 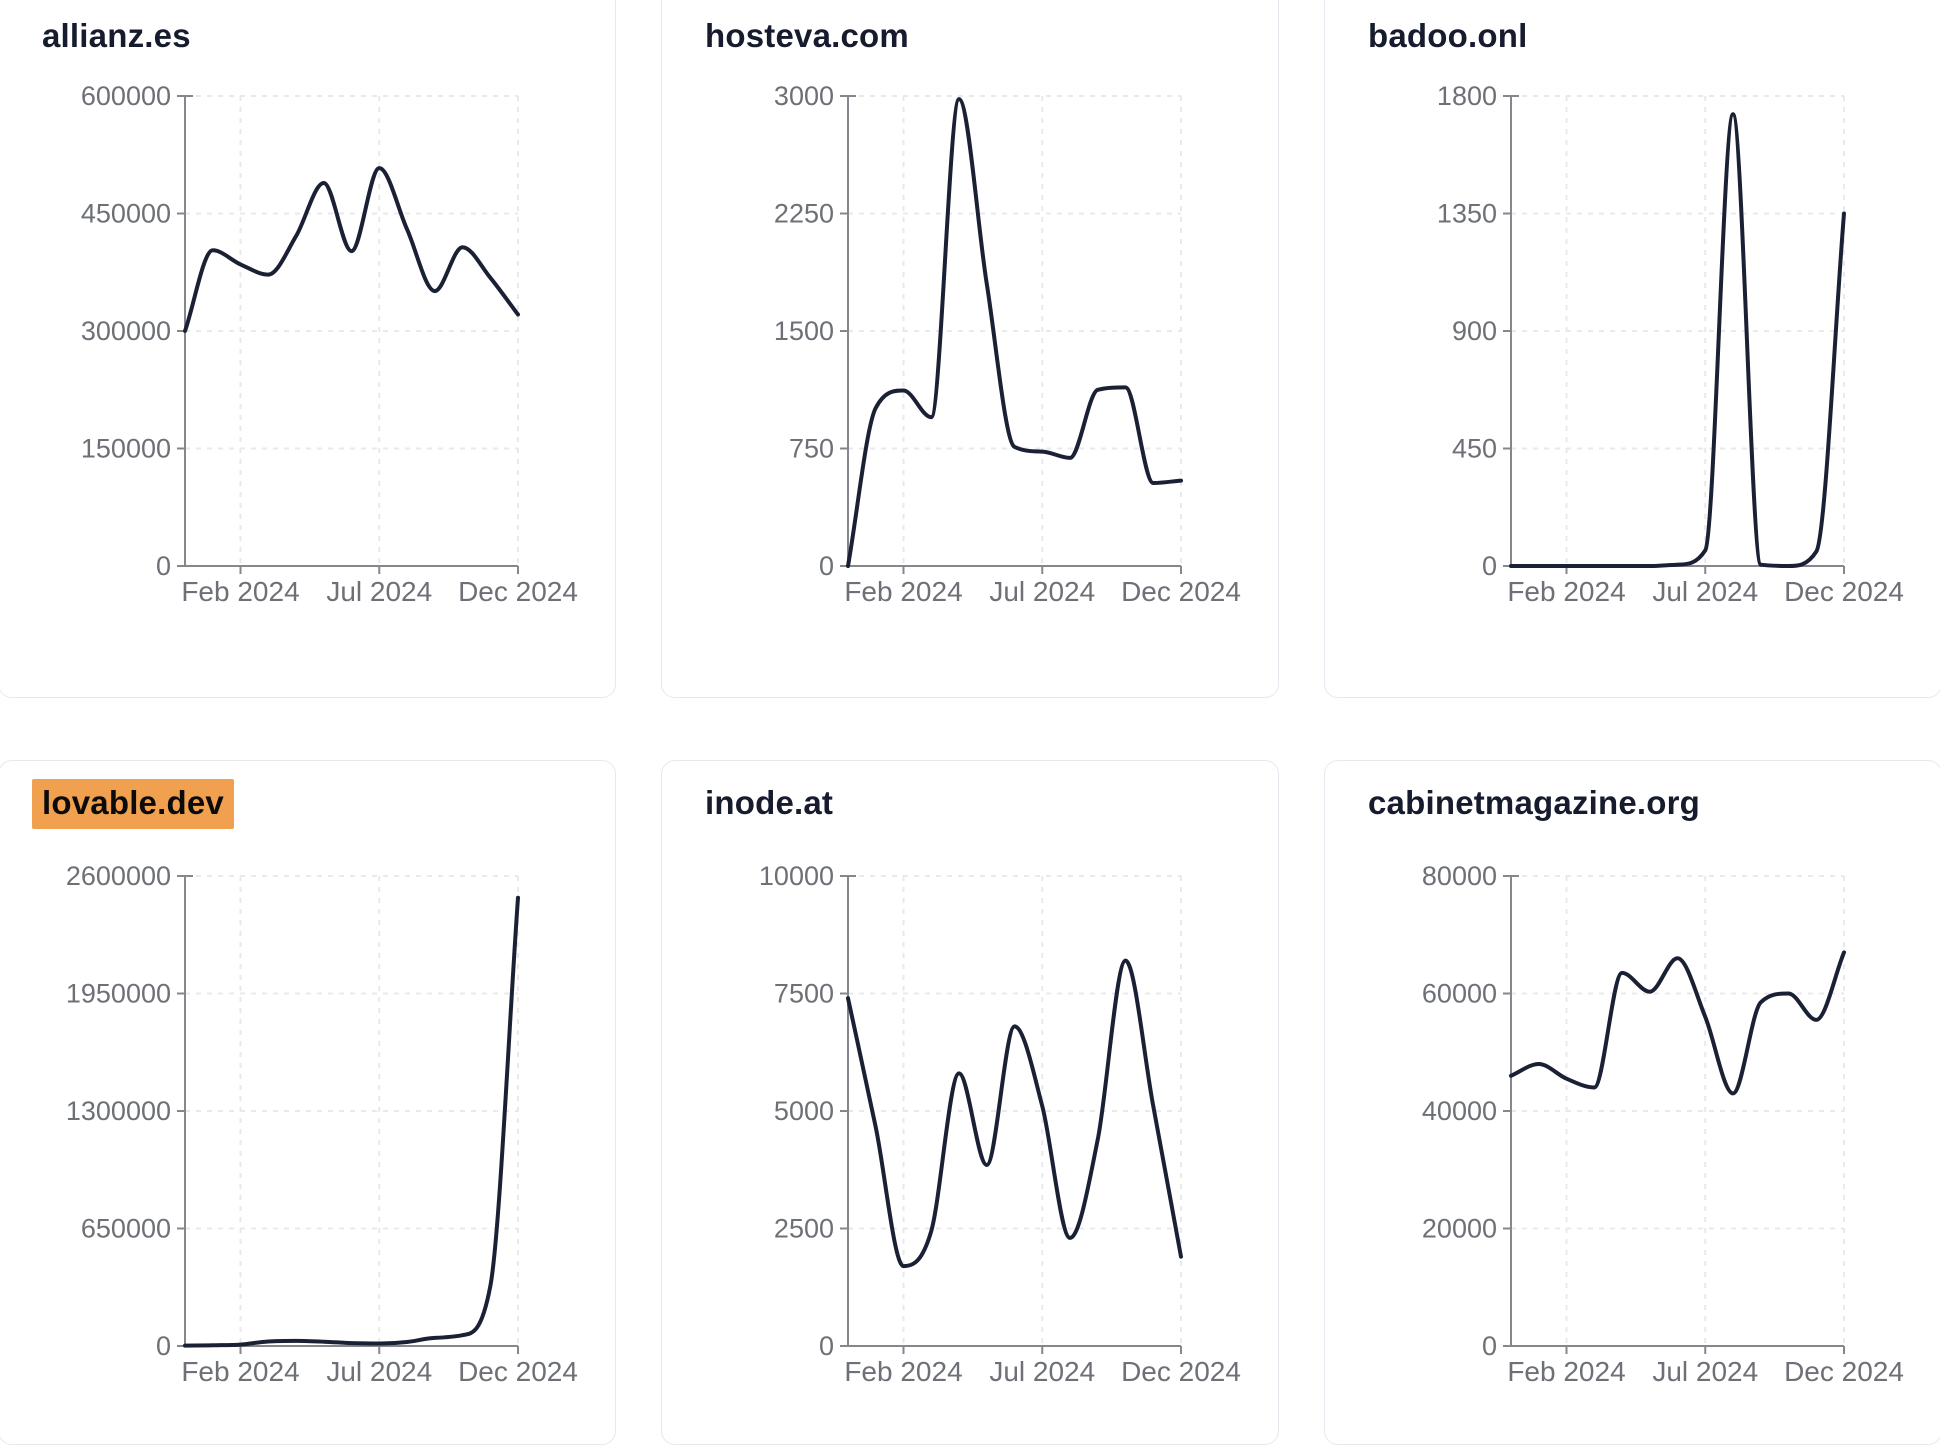 I want to click on y-tick-label: 600000, so click(x=126, y=96).